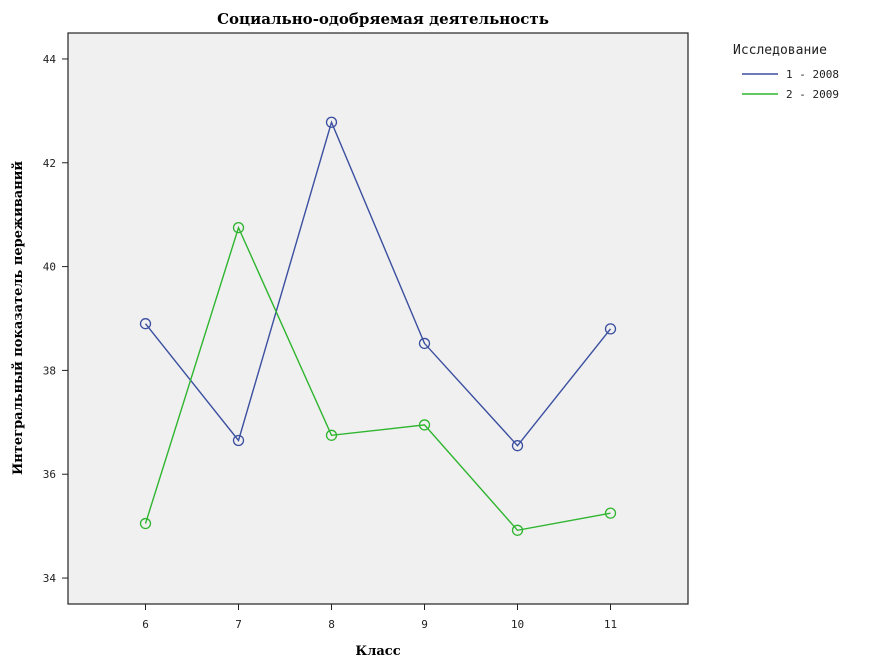 This screenshot has width=880, height=657. I want to click on legend: Исследование 1 - 2008 2 - 2009, so click(786, 72).